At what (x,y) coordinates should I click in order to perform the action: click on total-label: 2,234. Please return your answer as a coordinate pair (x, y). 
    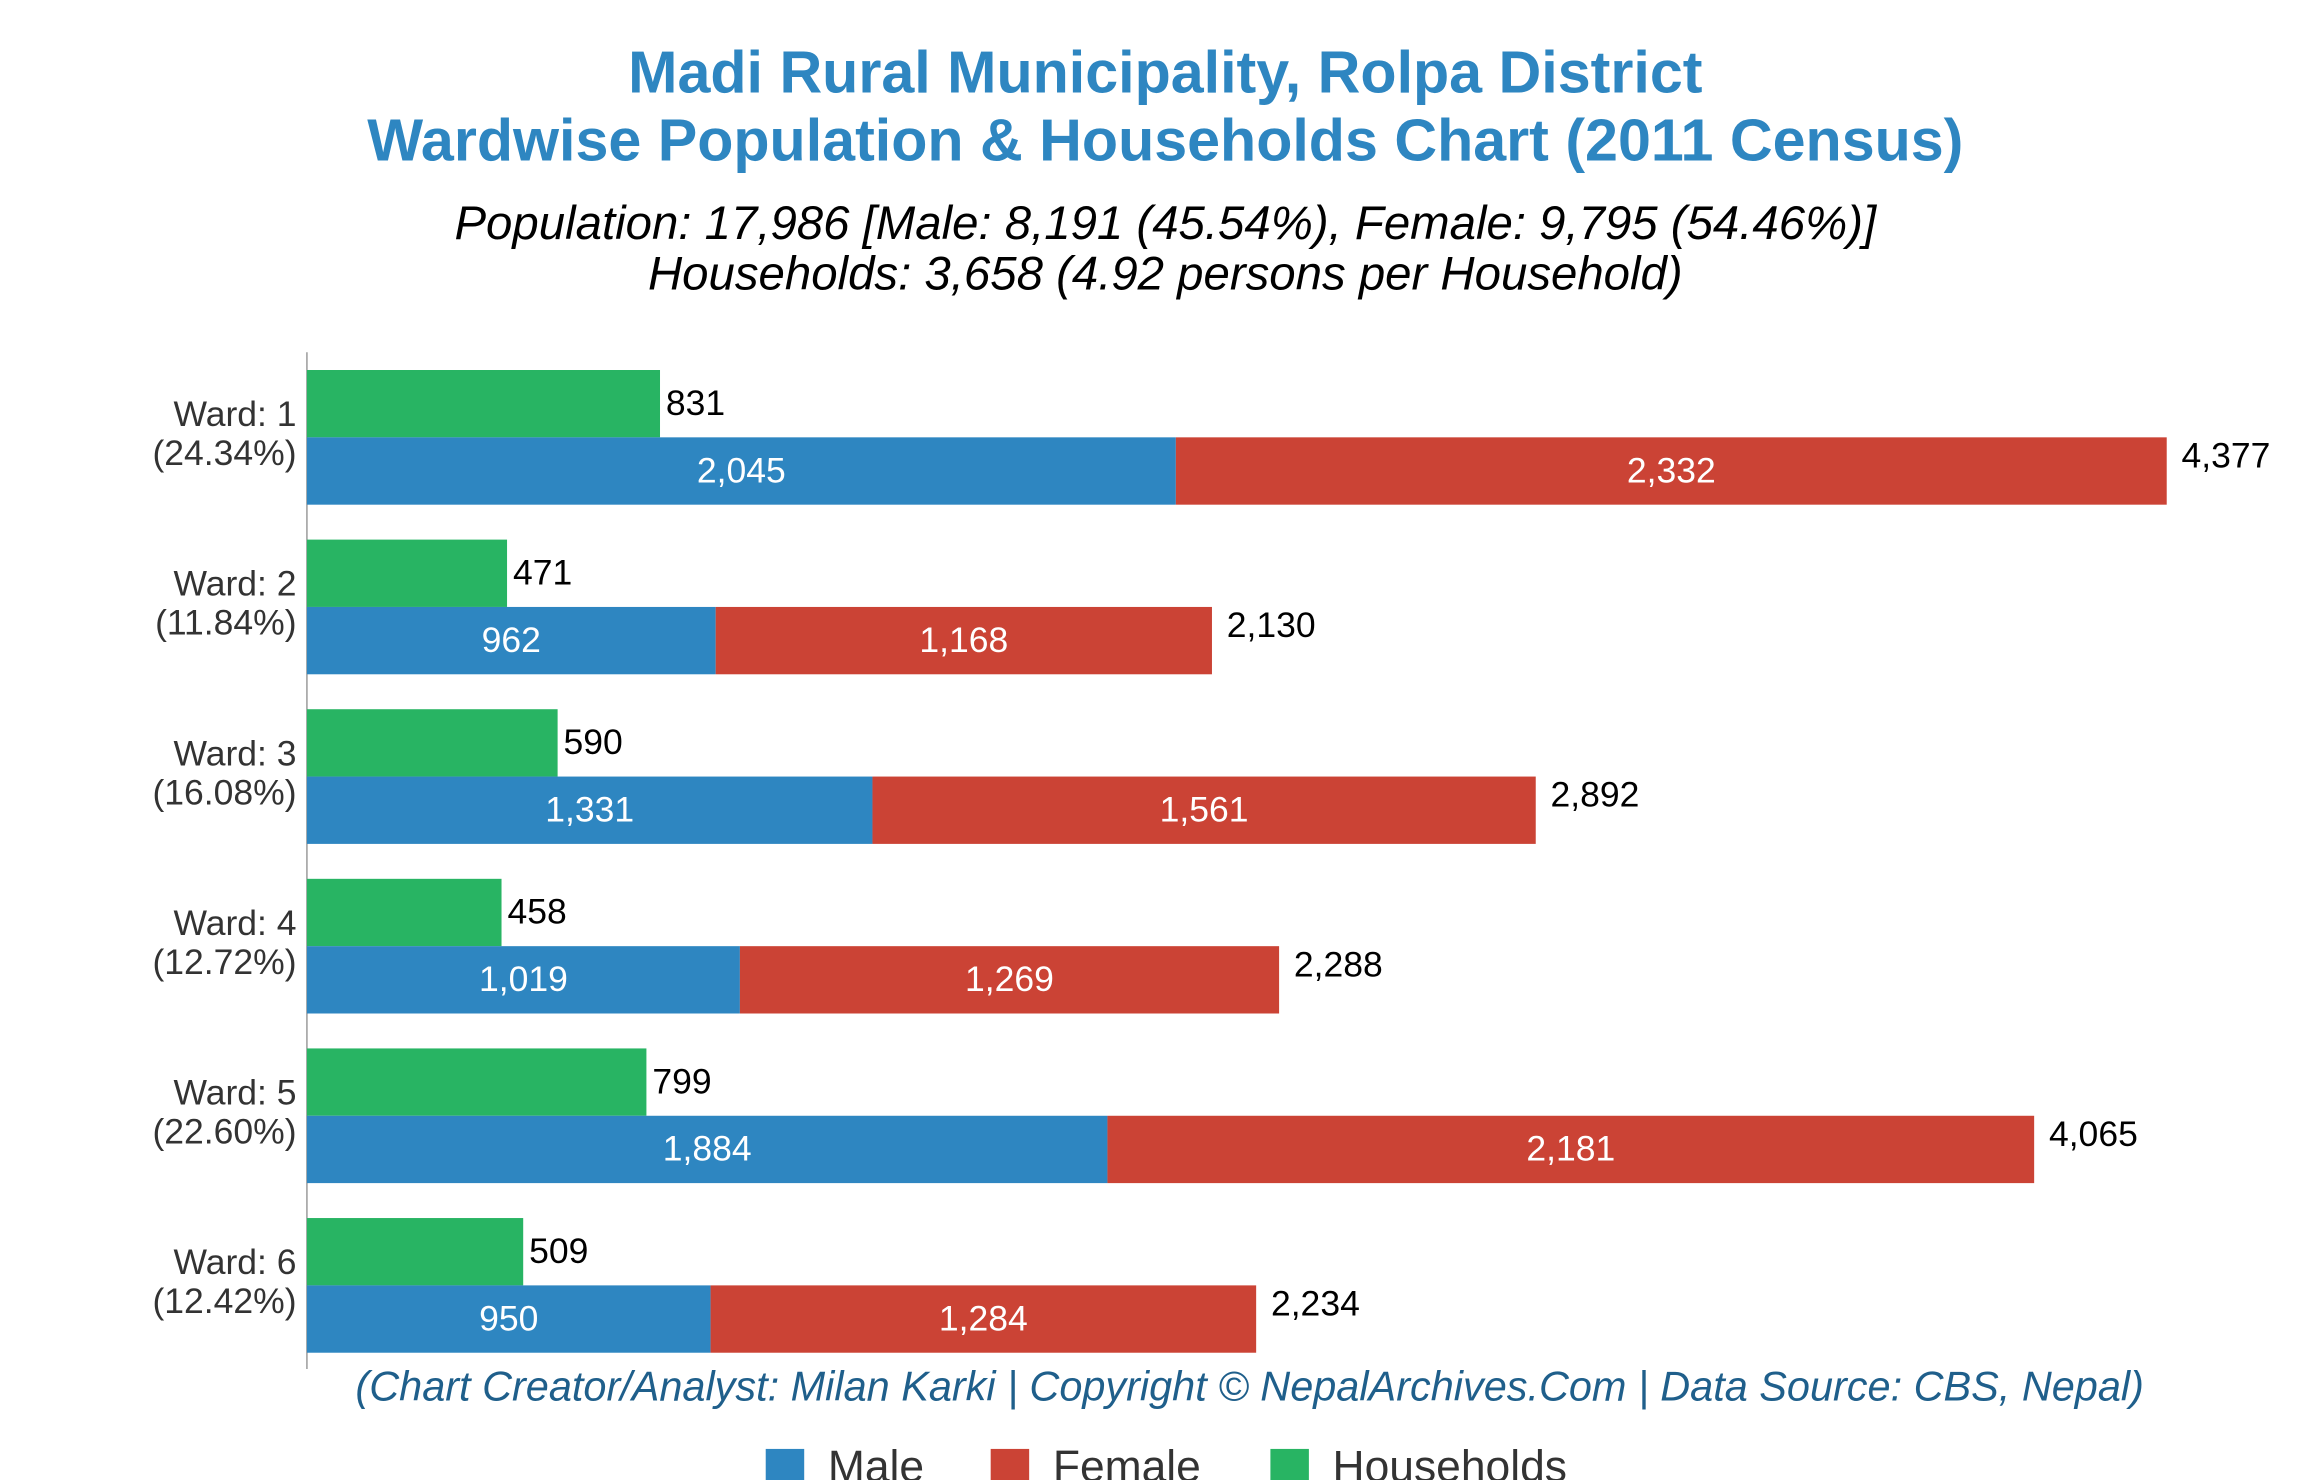
    Looking at the image, I should click on (1315, 1303).